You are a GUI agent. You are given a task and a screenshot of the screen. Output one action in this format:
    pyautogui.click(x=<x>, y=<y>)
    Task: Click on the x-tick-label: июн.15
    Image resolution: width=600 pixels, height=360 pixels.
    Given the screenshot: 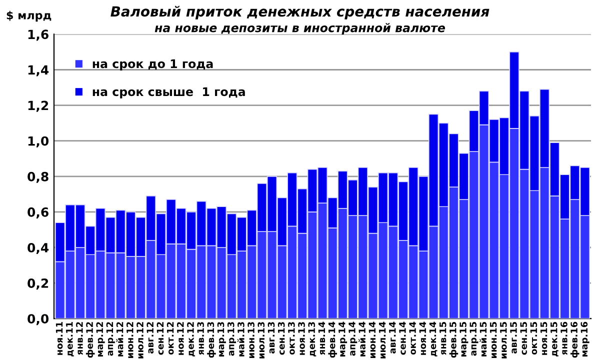 What is the action you would take?
    pyautogui.click(x=493, y=340)
    